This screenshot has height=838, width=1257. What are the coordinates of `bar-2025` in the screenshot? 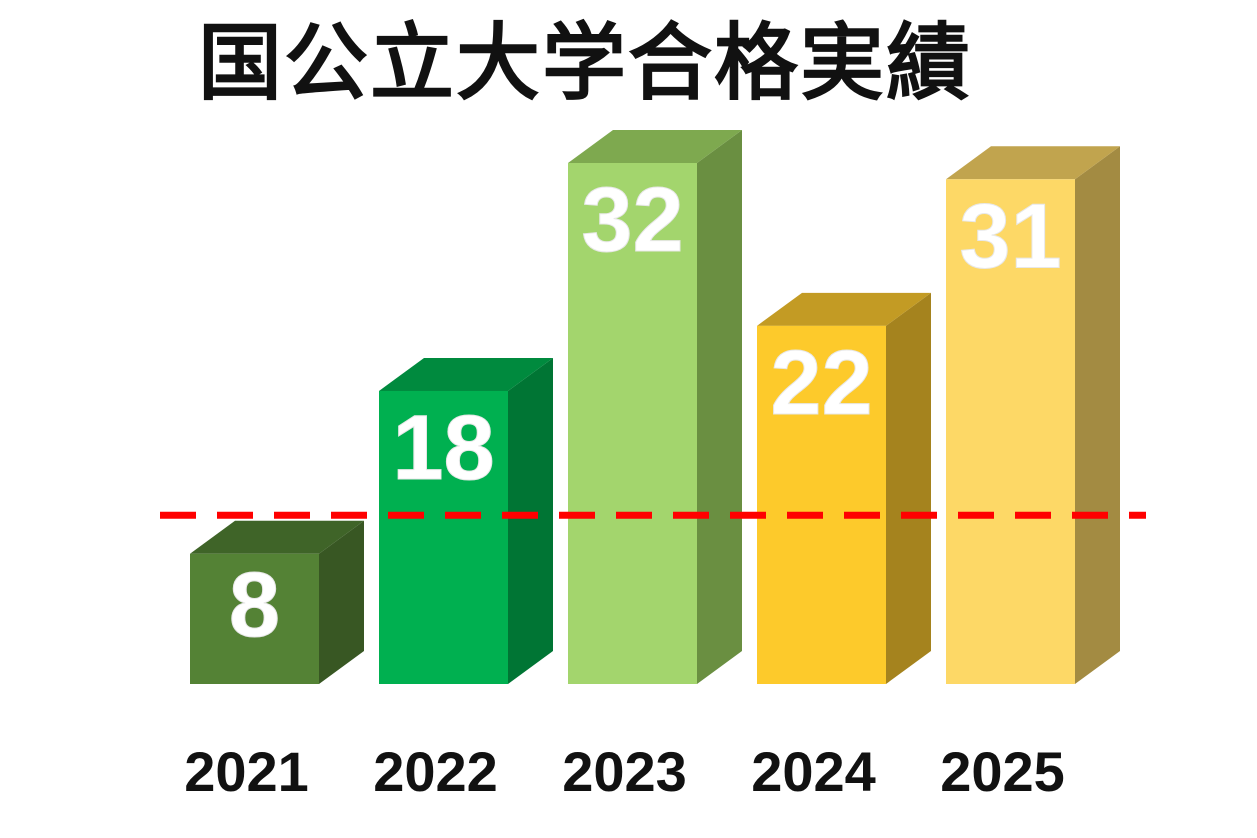 It's located at (1033, 415).